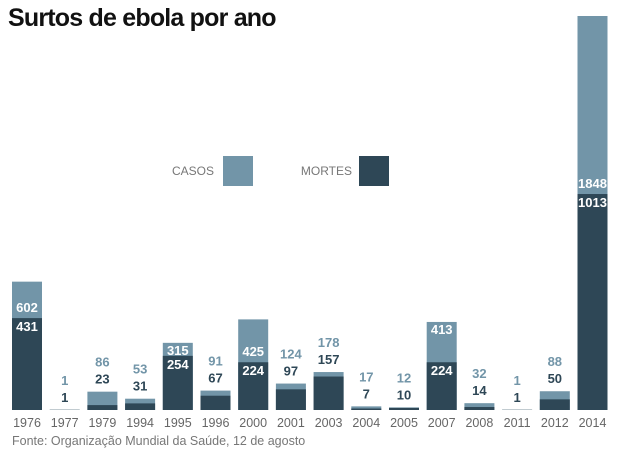  Describe the element at coordinates (328, 393) in the screenshot. I see `bar-mortes-2003` at that location.